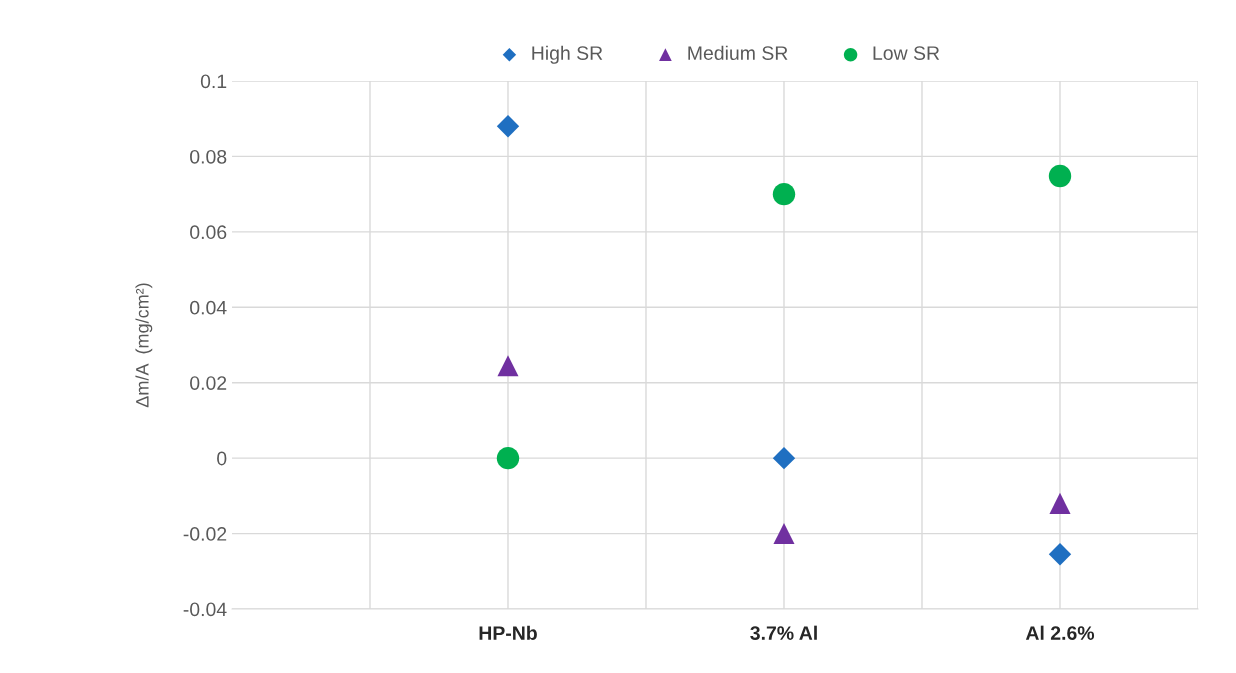 This screenshot has height=673, width=1236. Describe the element at coordinates (208, 383) in the screenshot. I see `y-tick-label: 0.02` at that location.